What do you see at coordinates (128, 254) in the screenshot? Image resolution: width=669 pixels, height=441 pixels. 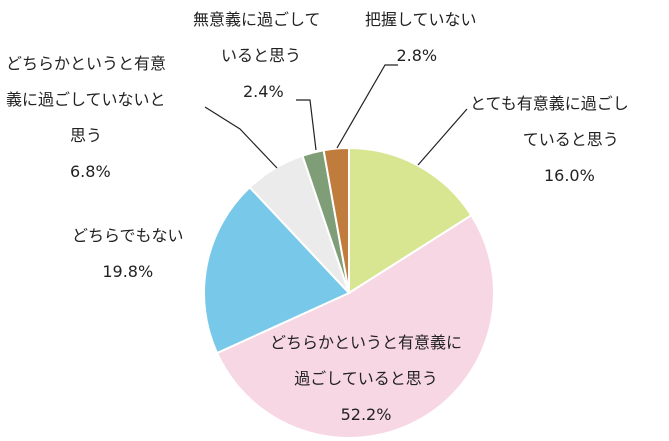 I see `label-neither: どちらでもない 19.8%` at bounding box center [128, 254].